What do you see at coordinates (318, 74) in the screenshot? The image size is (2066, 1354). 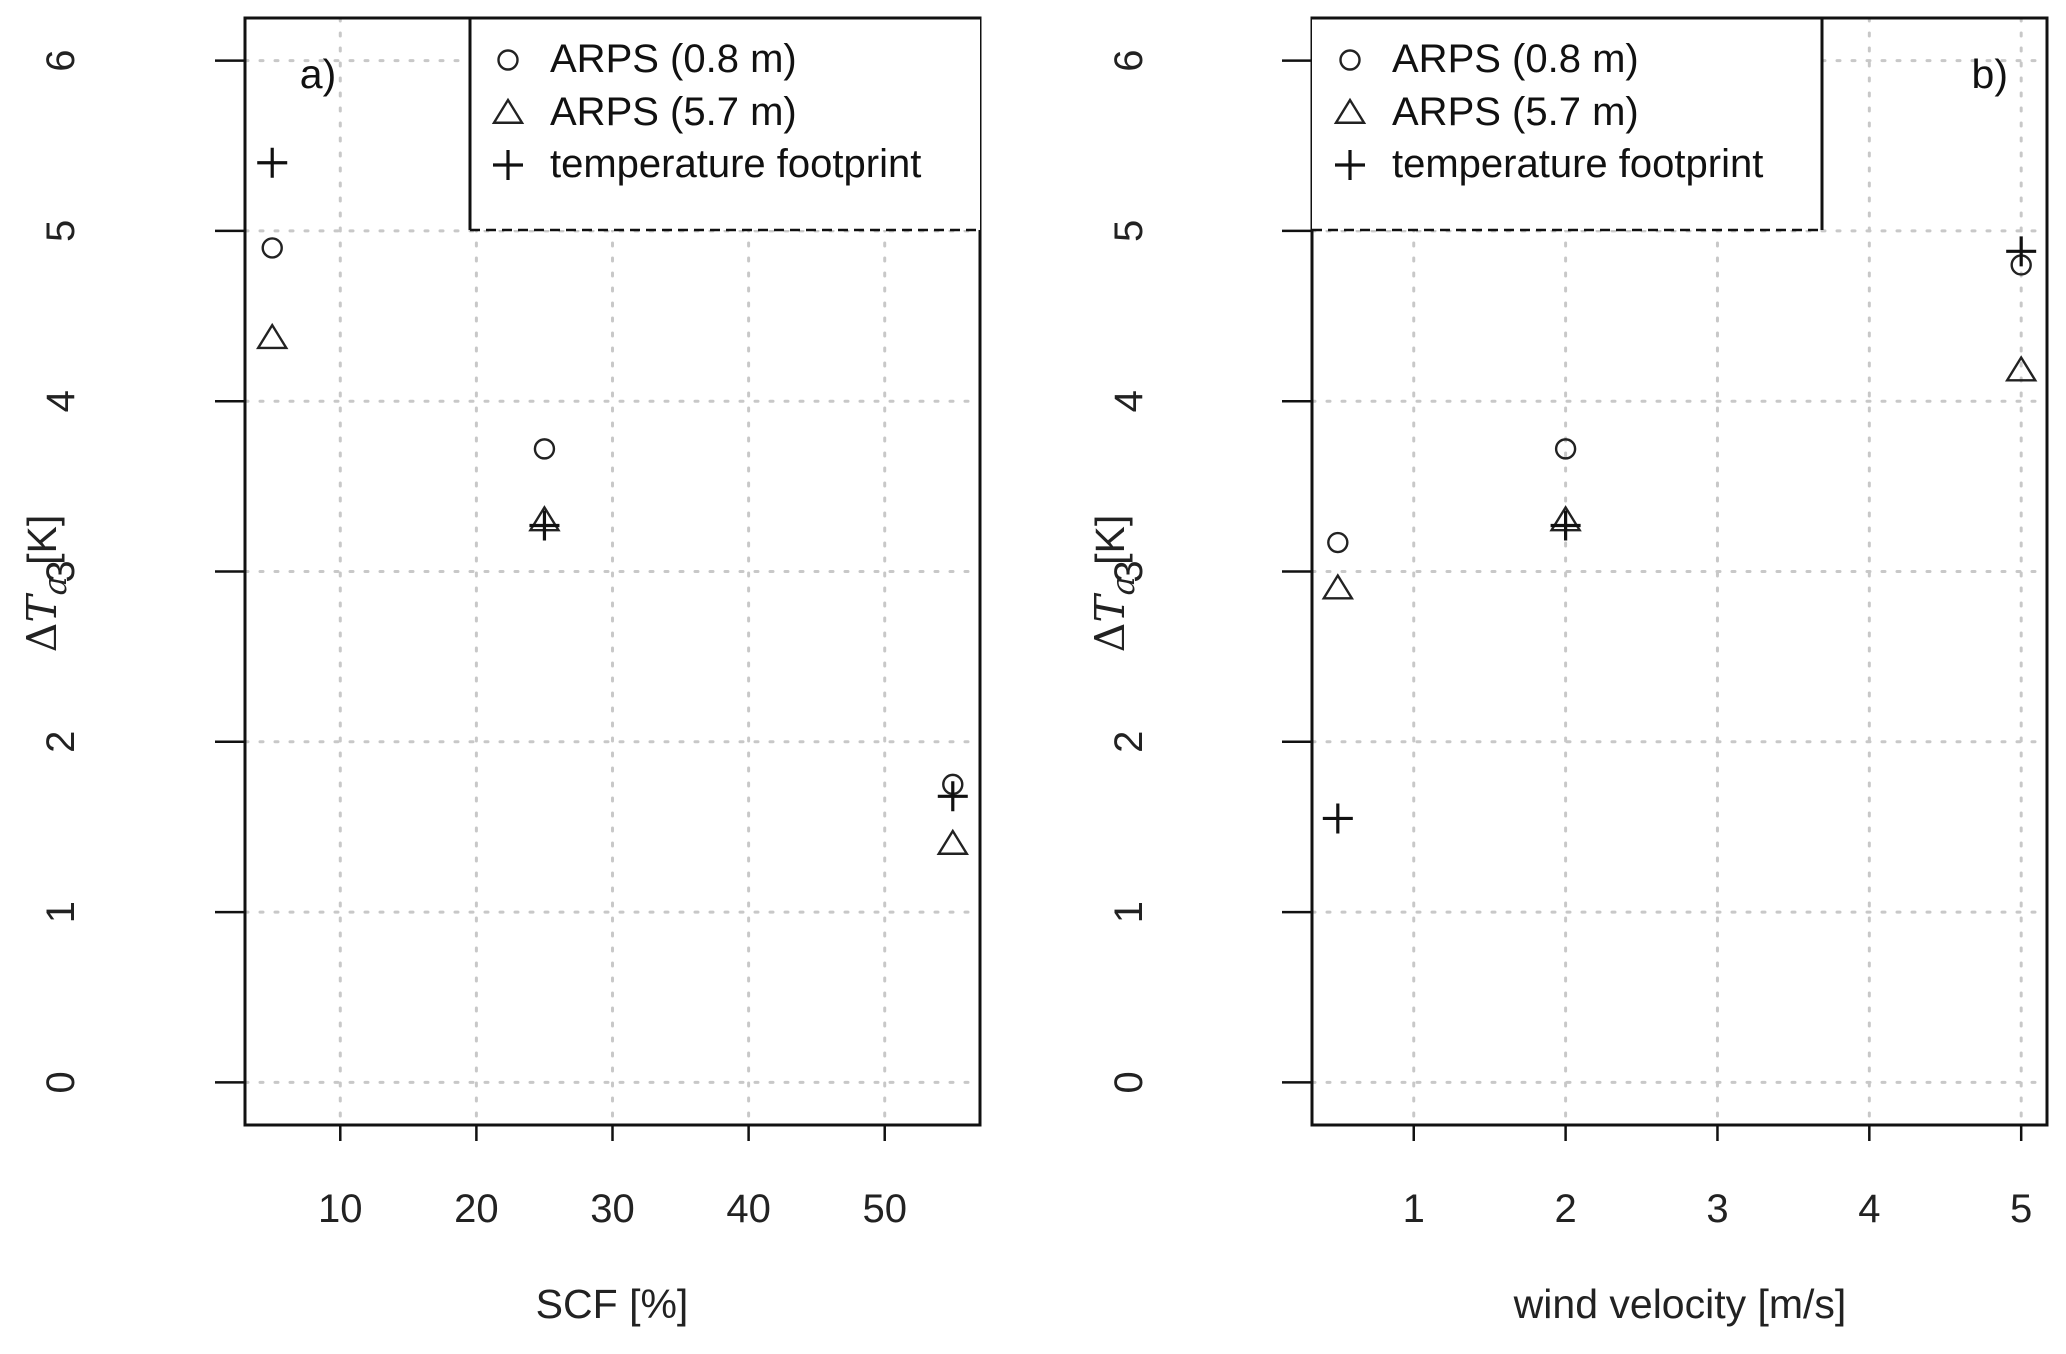 I see `panel-label: a)` at bounding box center [318, 74].